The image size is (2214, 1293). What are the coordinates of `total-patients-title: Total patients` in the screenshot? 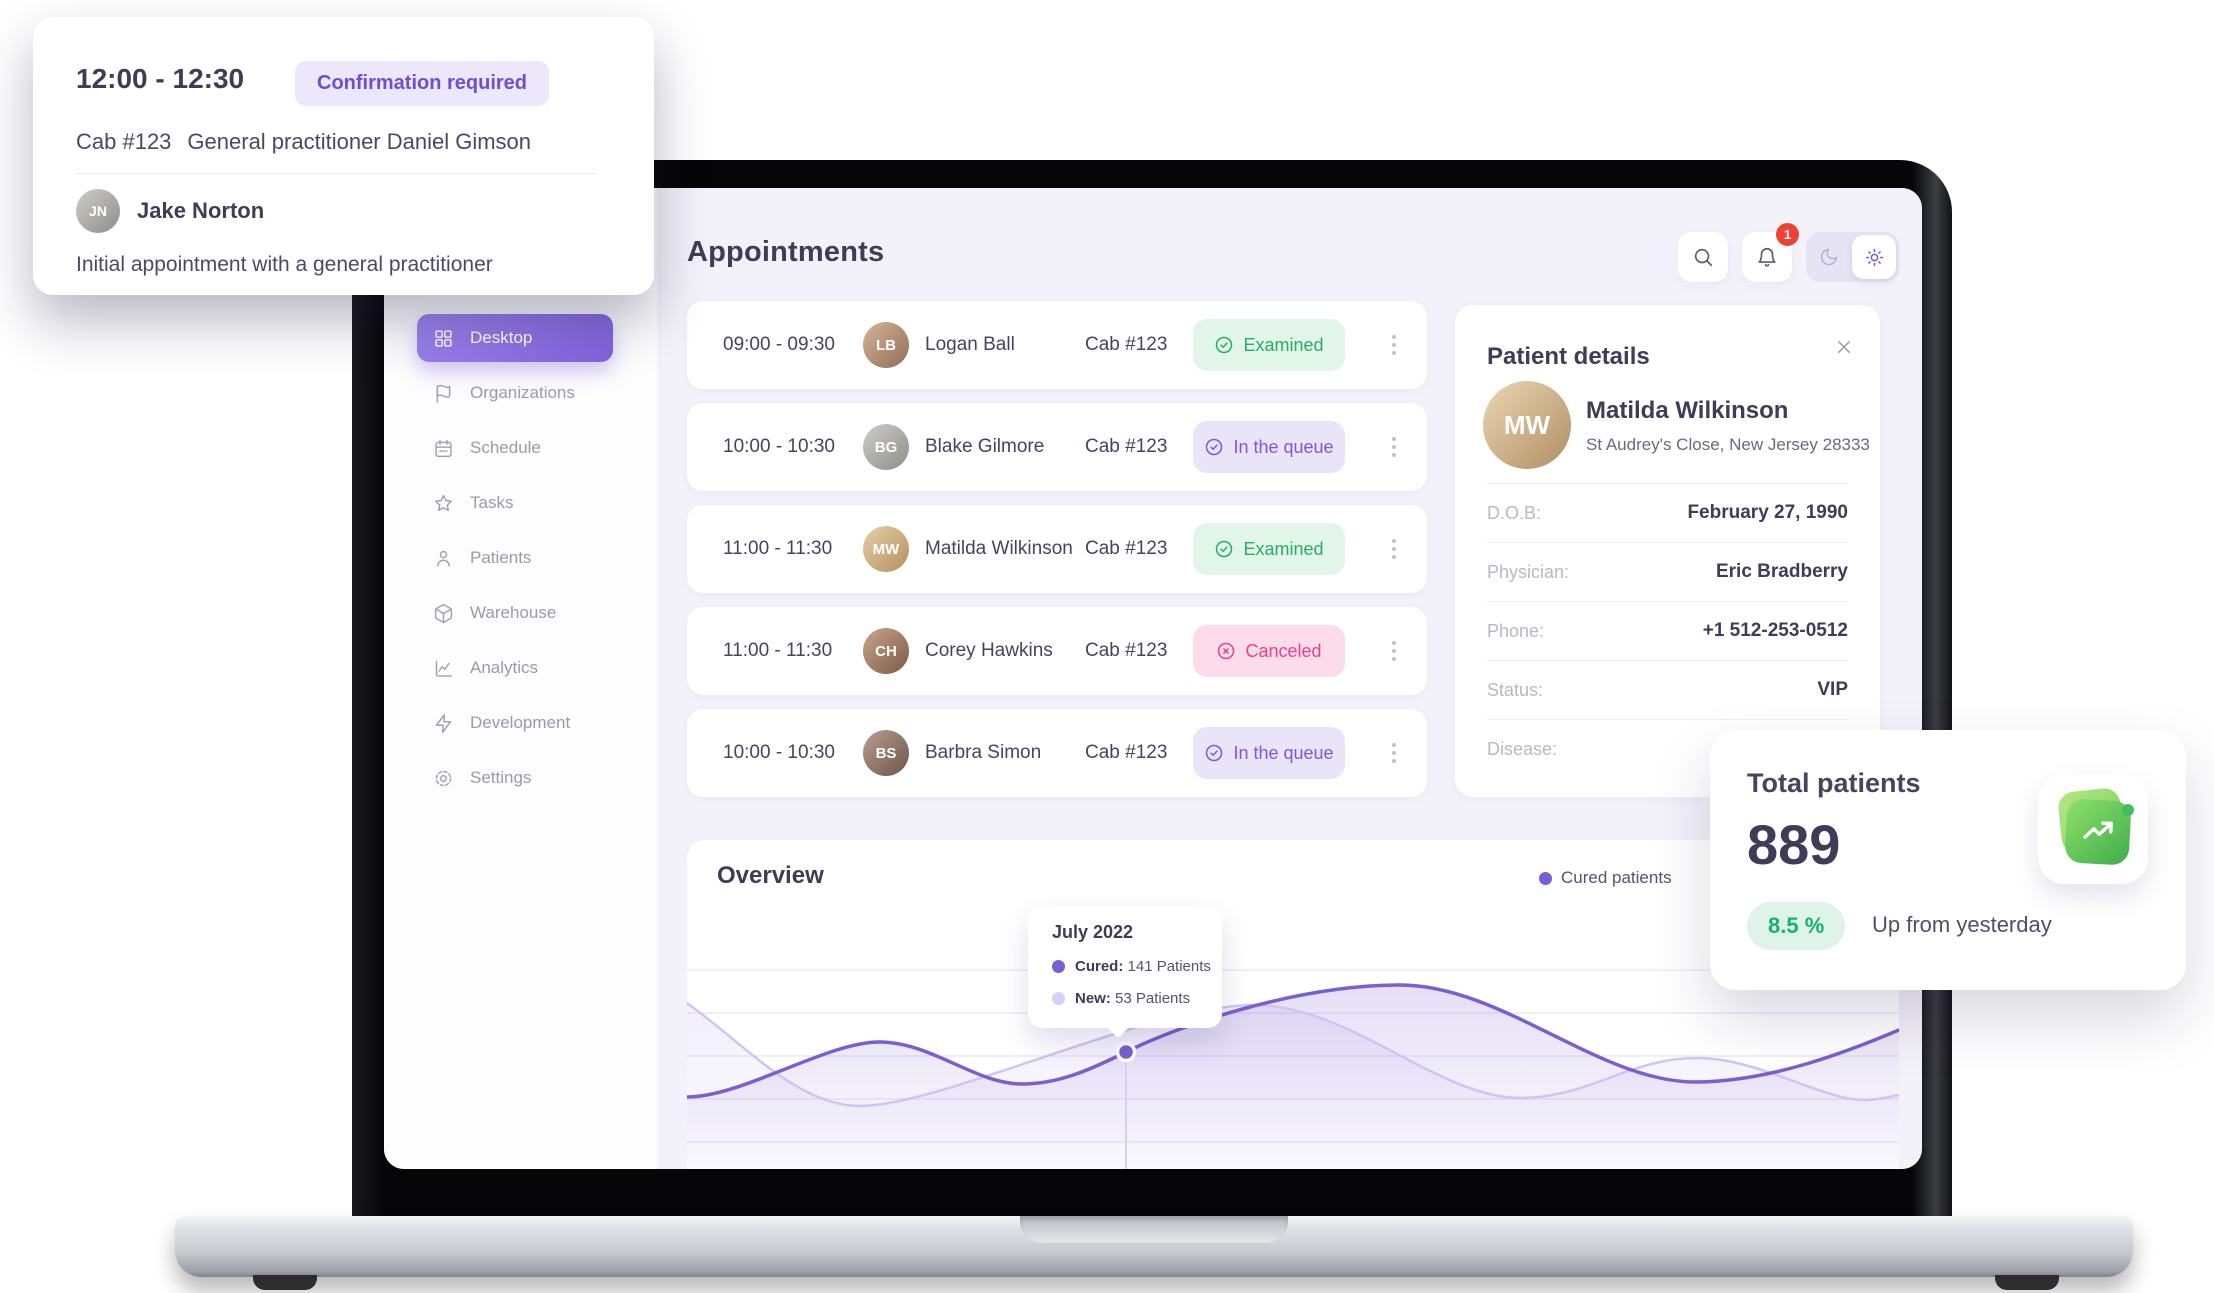 It's located at (1834, 783).